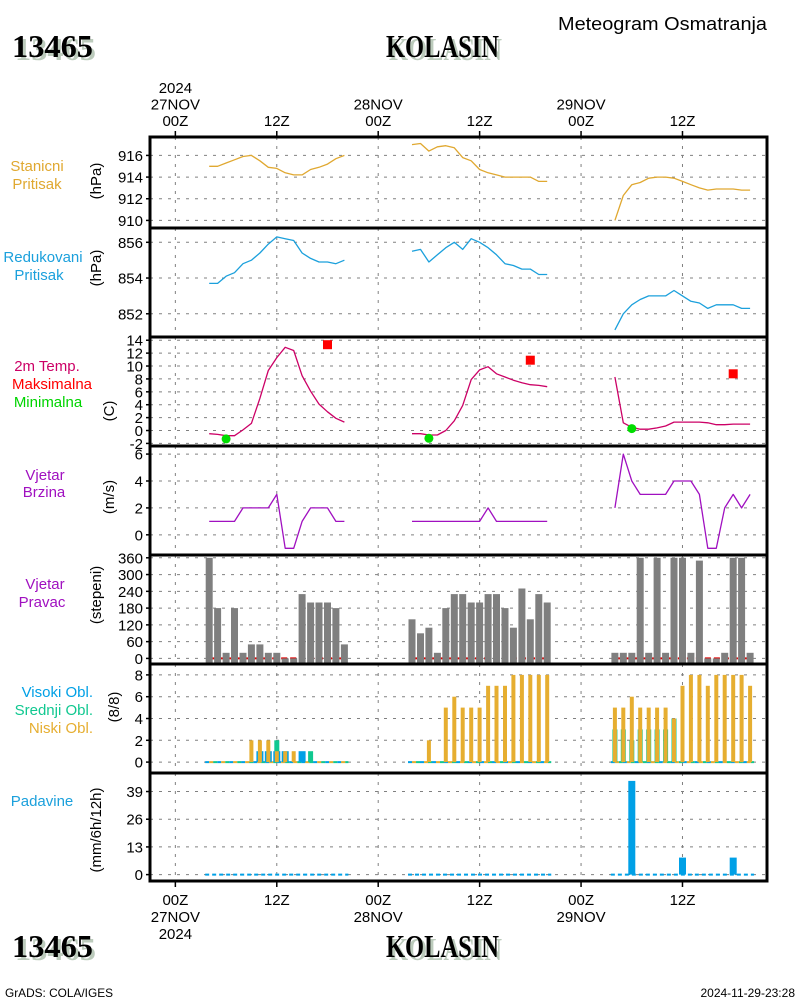 The height and width of the screenshot is (1000, 800). Describe the element at coordinates (109, 497) in the screenshot. I see `y-axis-label-wind-speed: (m/s)` at that location.